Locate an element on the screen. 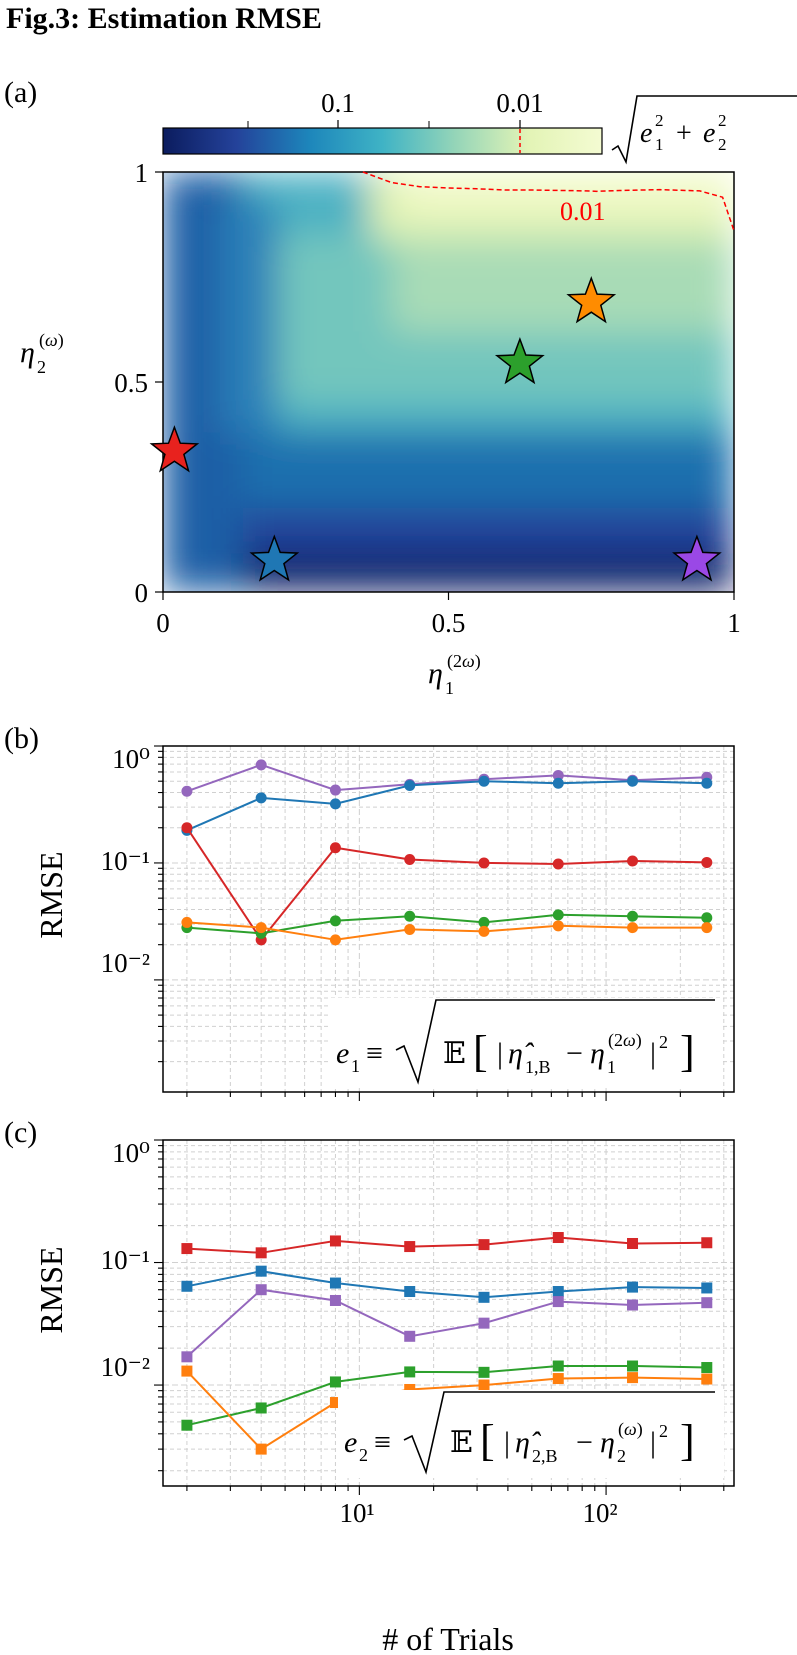  svg-text: 2,B is located at coordinates (545, 1456).